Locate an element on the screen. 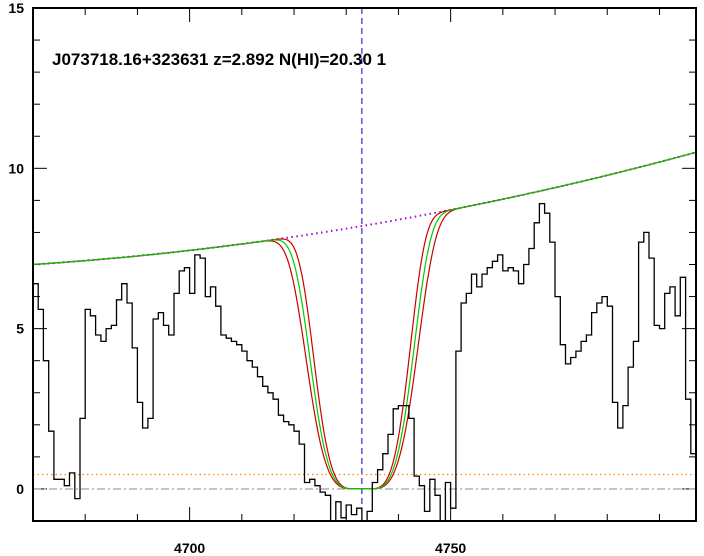  x-tick-label: 4750 is located at coordinates (450, 548).